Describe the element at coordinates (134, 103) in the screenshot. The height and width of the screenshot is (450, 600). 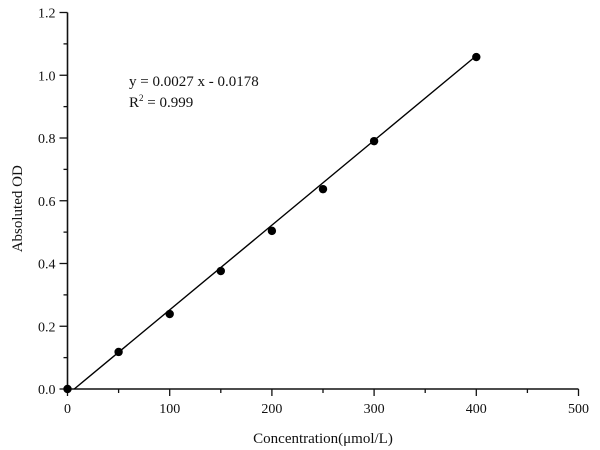
I see `r-squared-base: R` at that location.